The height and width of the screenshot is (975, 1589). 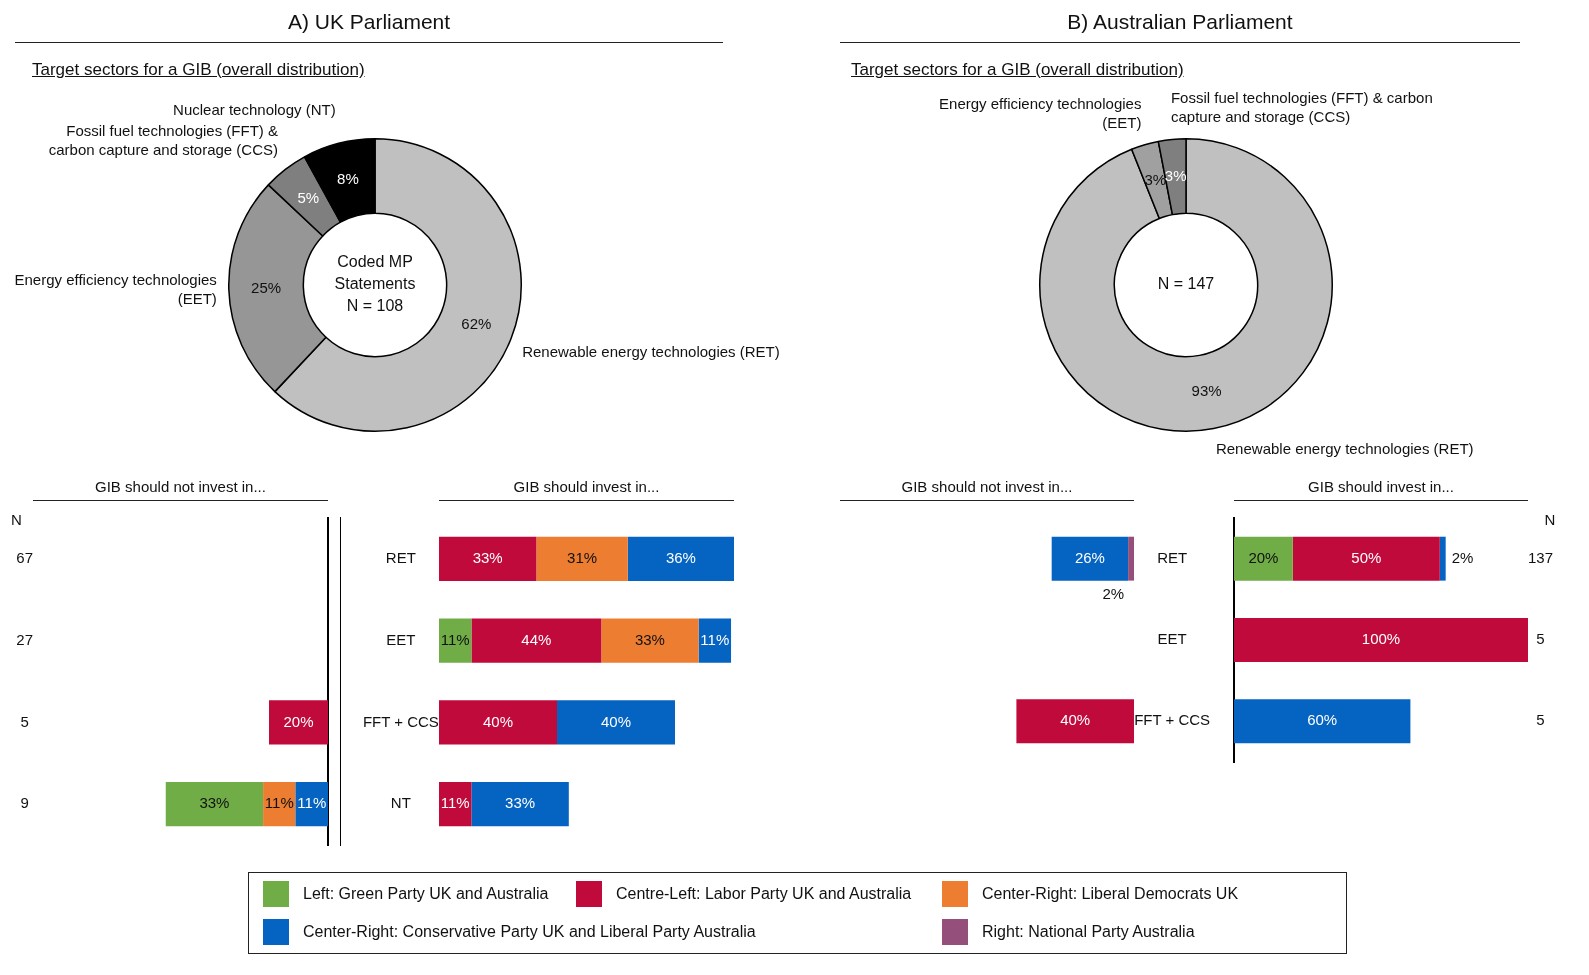 What do you see at coordinates (400, 803) in the screenshot?
I see `y-tick-label: NT` at bounding box center [400, 803].